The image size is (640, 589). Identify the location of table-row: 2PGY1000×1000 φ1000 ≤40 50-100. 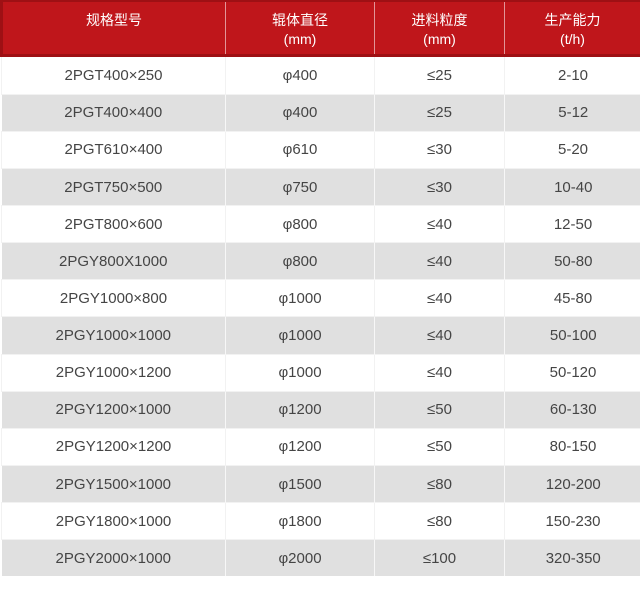
(320, 335).